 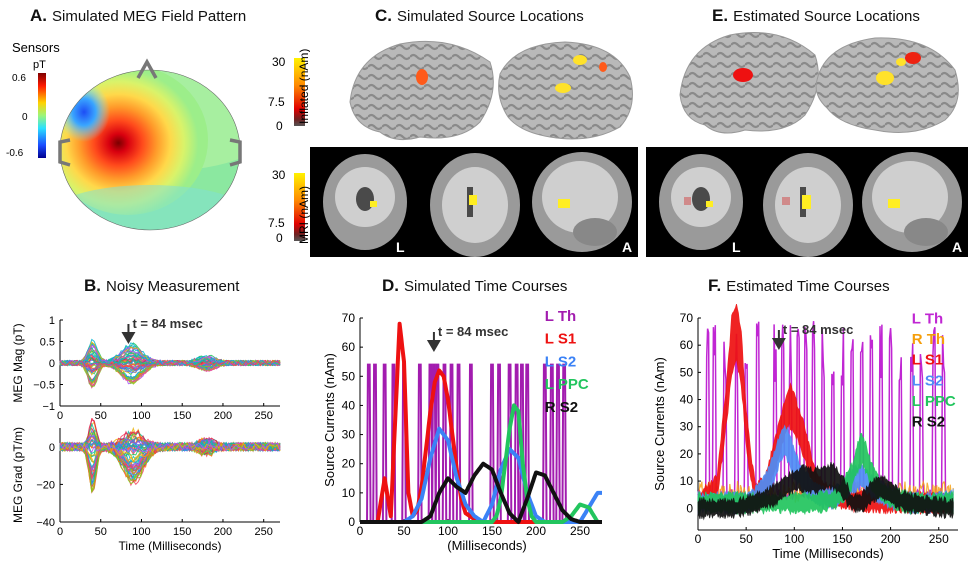 What do you see at coordinates (349, 493) in the screenshot?
I see `y-tick-label: 10` at bounding box center [349, 493].